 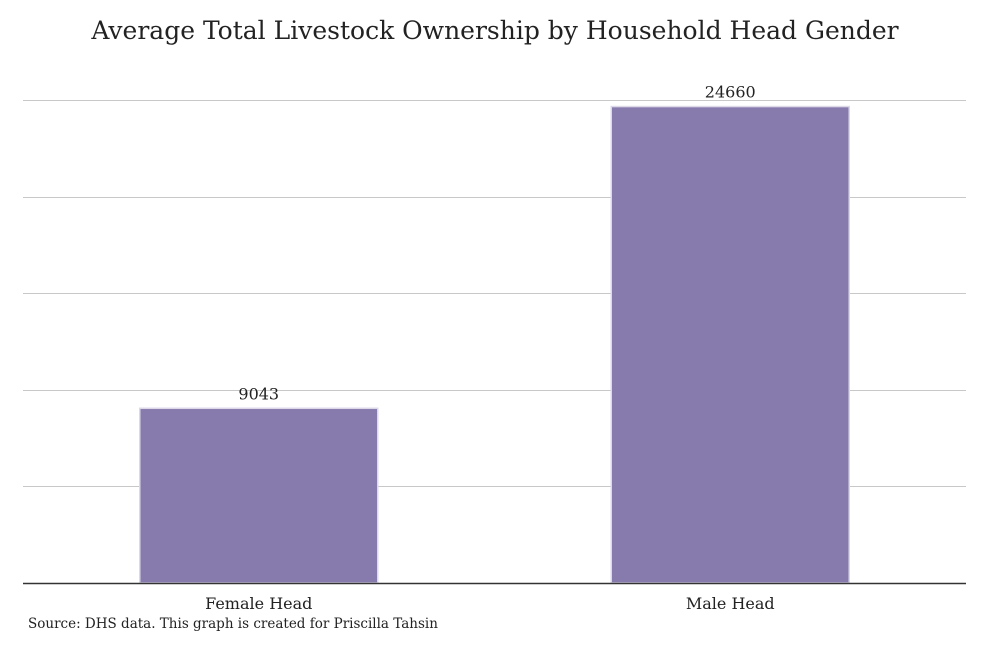 What do you see at coordinates (490, 603) in the screenshot?
I see `x-tick-labels: Female Head Male Head` at bounding box center [490, 603].